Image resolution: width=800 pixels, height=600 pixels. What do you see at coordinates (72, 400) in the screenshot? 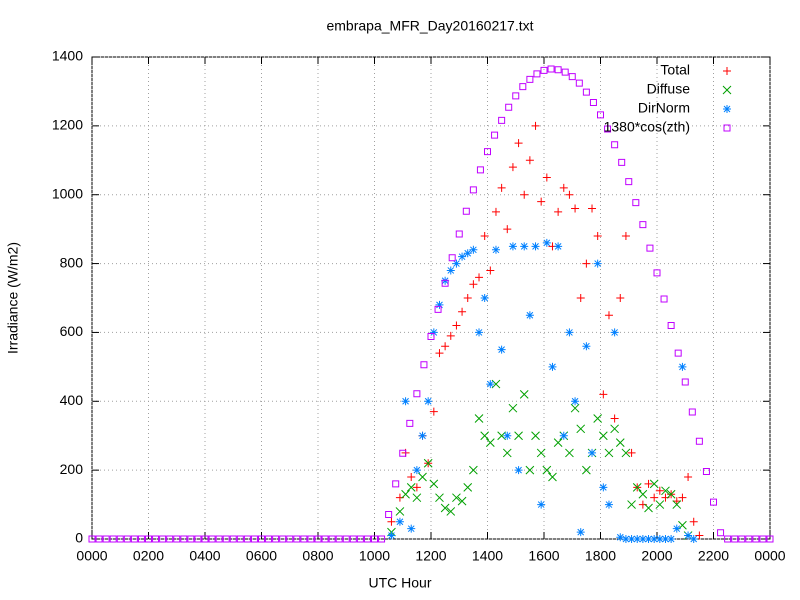
I see `y-tick-label: 400` at bounding box center [72, 400].